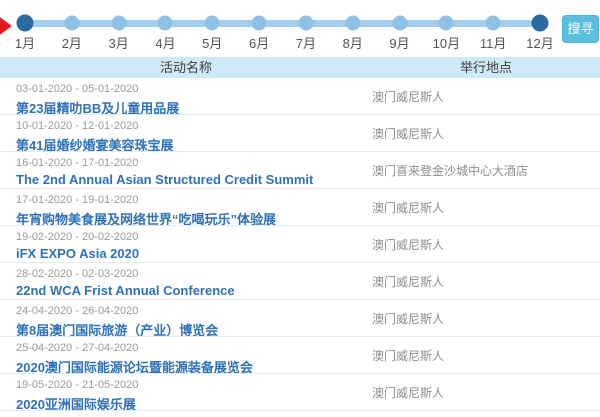 This screenshot has height=417, width=600. Describe the element at coordinates (77, 274) in the screenshot. I see `event-dates: 28-02-2020 - 02-03-2020` at that location.